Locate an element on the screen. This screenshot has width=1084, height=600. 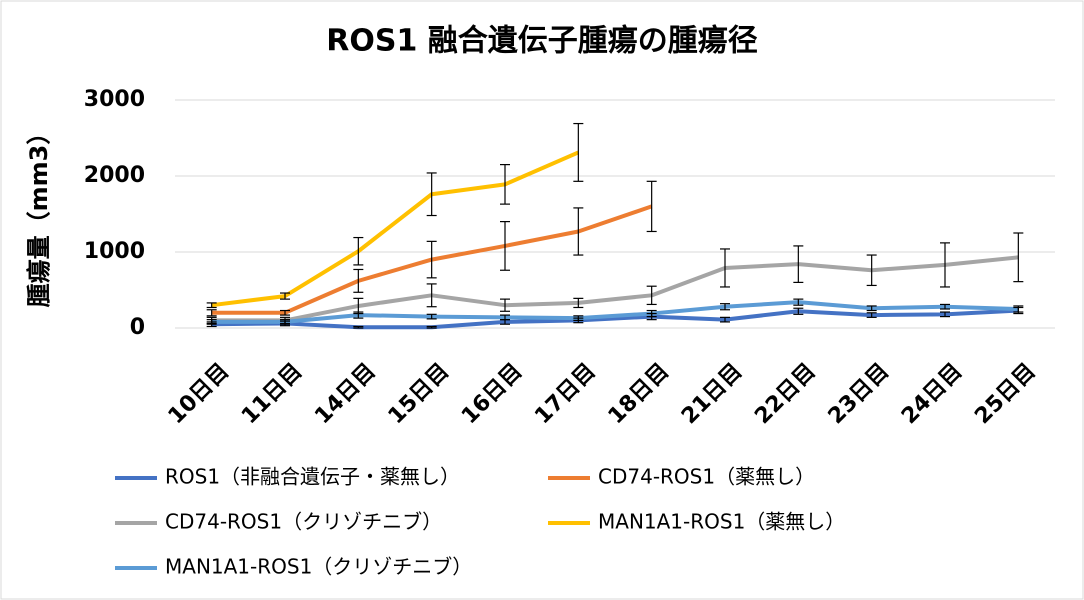
y-axis-label: 腫瘍量（mm3） is located at coordinates (39, 214).